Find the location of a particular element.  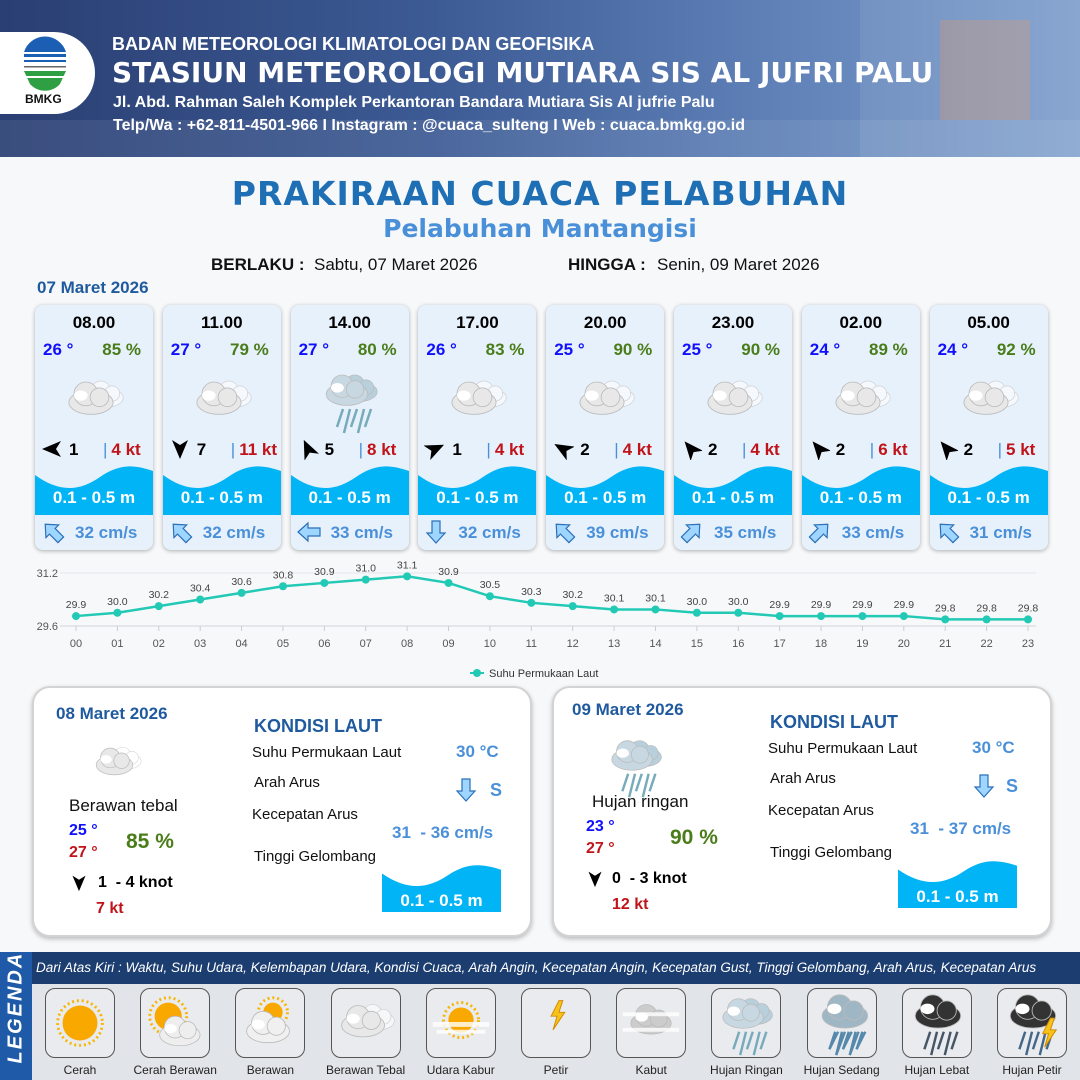

air-temperature: 26 ° is located at coordinates (58, 349).